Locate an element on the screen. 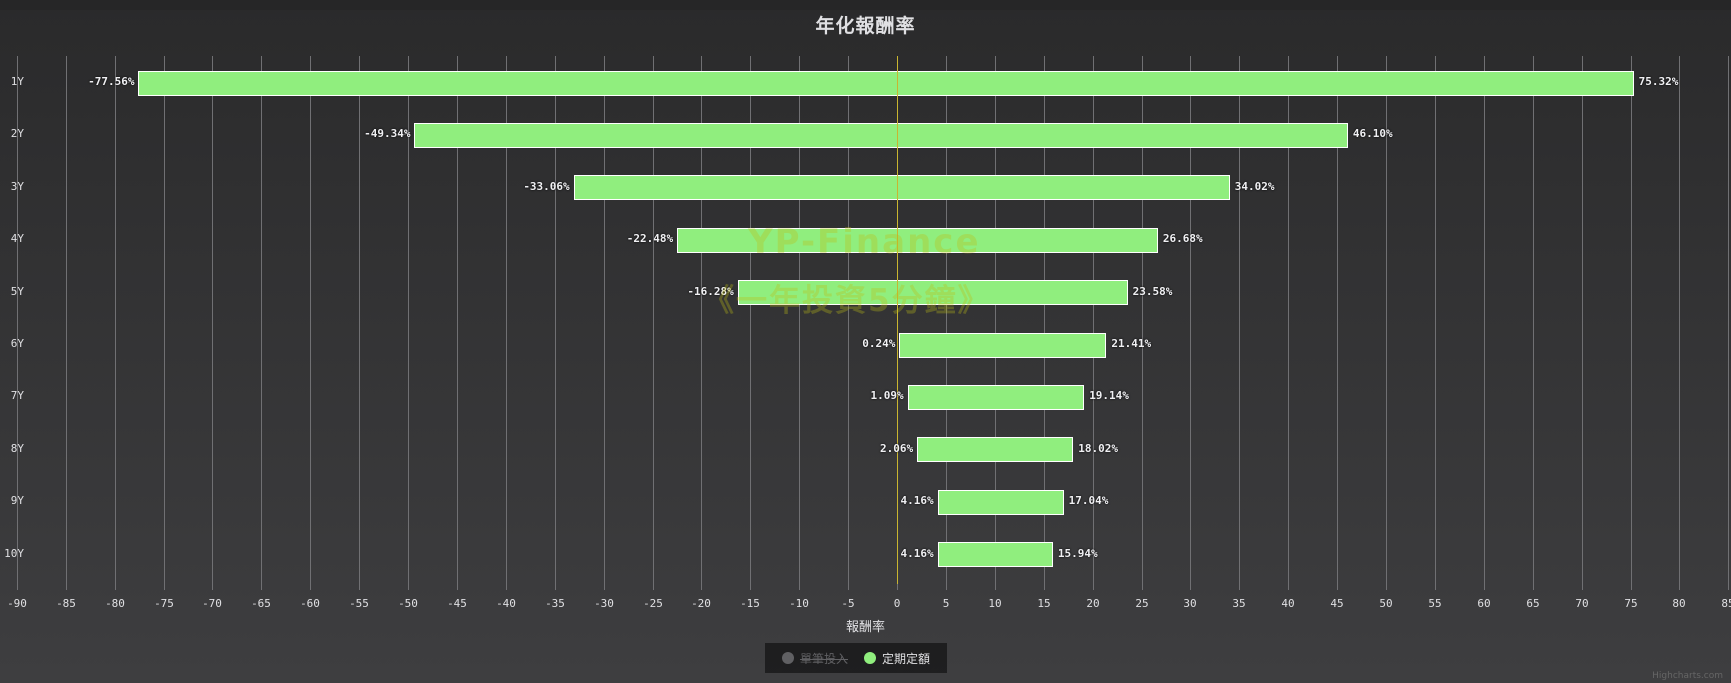  bar-low-label: -22.48% is located at coordinates (650, 239).